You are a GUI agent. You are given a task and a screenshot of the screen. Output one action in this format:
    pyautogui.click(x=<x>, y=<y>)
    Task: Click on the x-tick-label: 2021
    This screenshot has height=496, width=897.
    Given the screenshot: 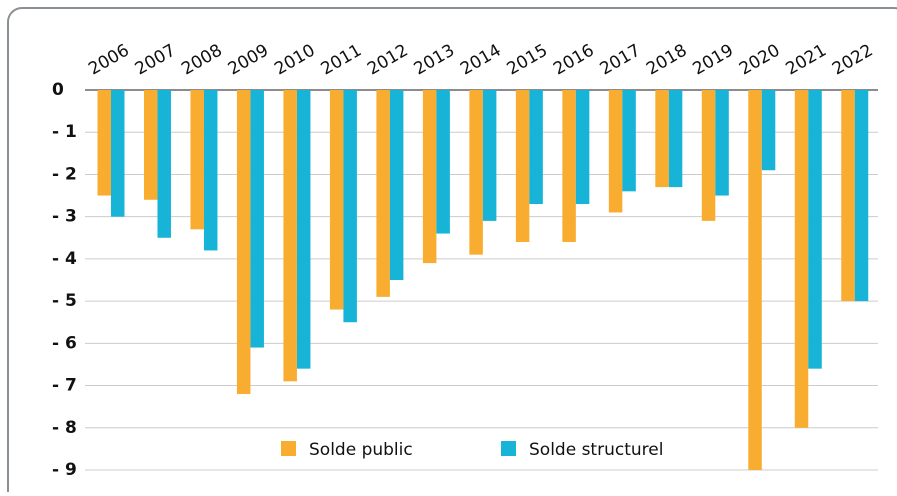 What is the action you would take?
    pyautogui.click(x=806, y=60)
    